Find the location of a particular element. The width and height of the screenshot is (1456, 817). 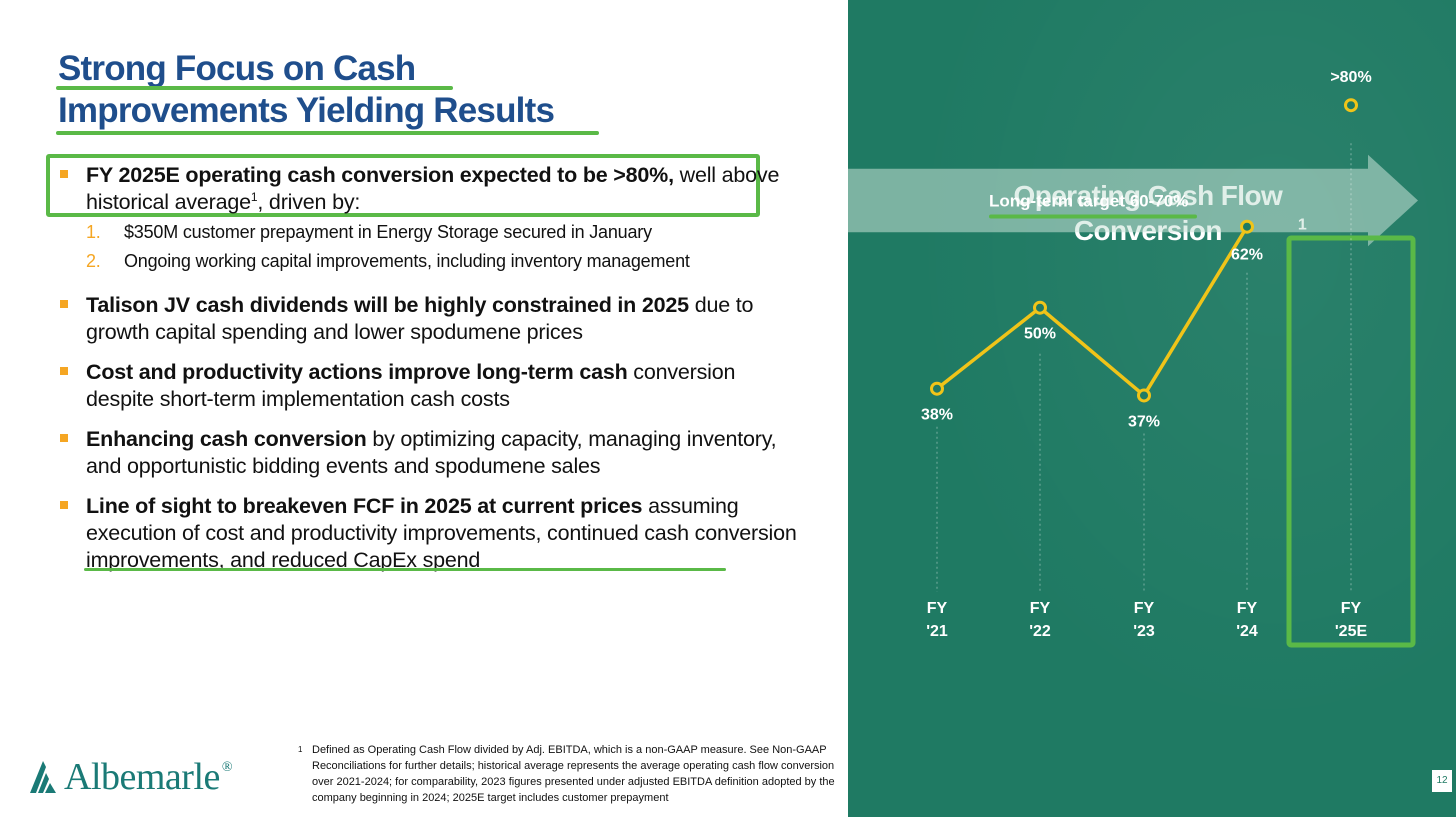

bullet-bold: Enhancing cash conversion is located at coordinates (226, 439).